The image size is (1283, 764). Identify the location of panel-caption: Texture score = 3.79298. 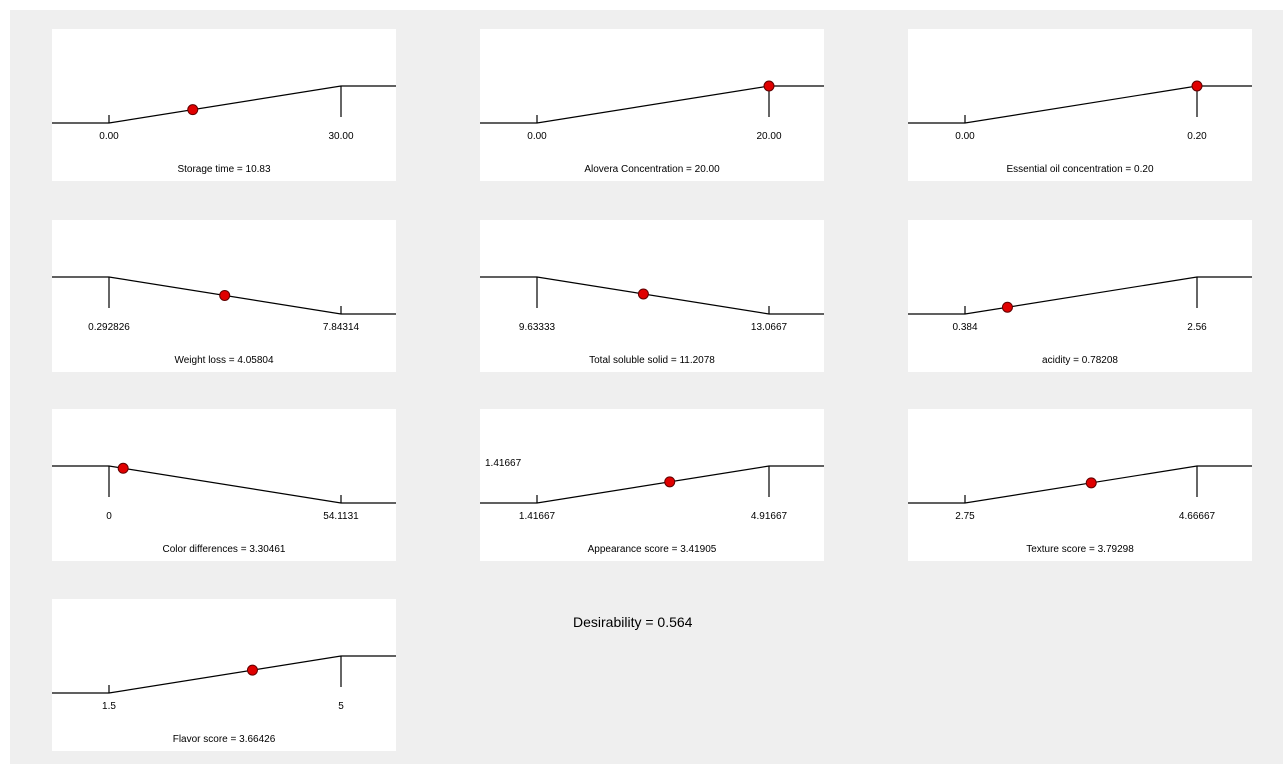
(1080, 549).